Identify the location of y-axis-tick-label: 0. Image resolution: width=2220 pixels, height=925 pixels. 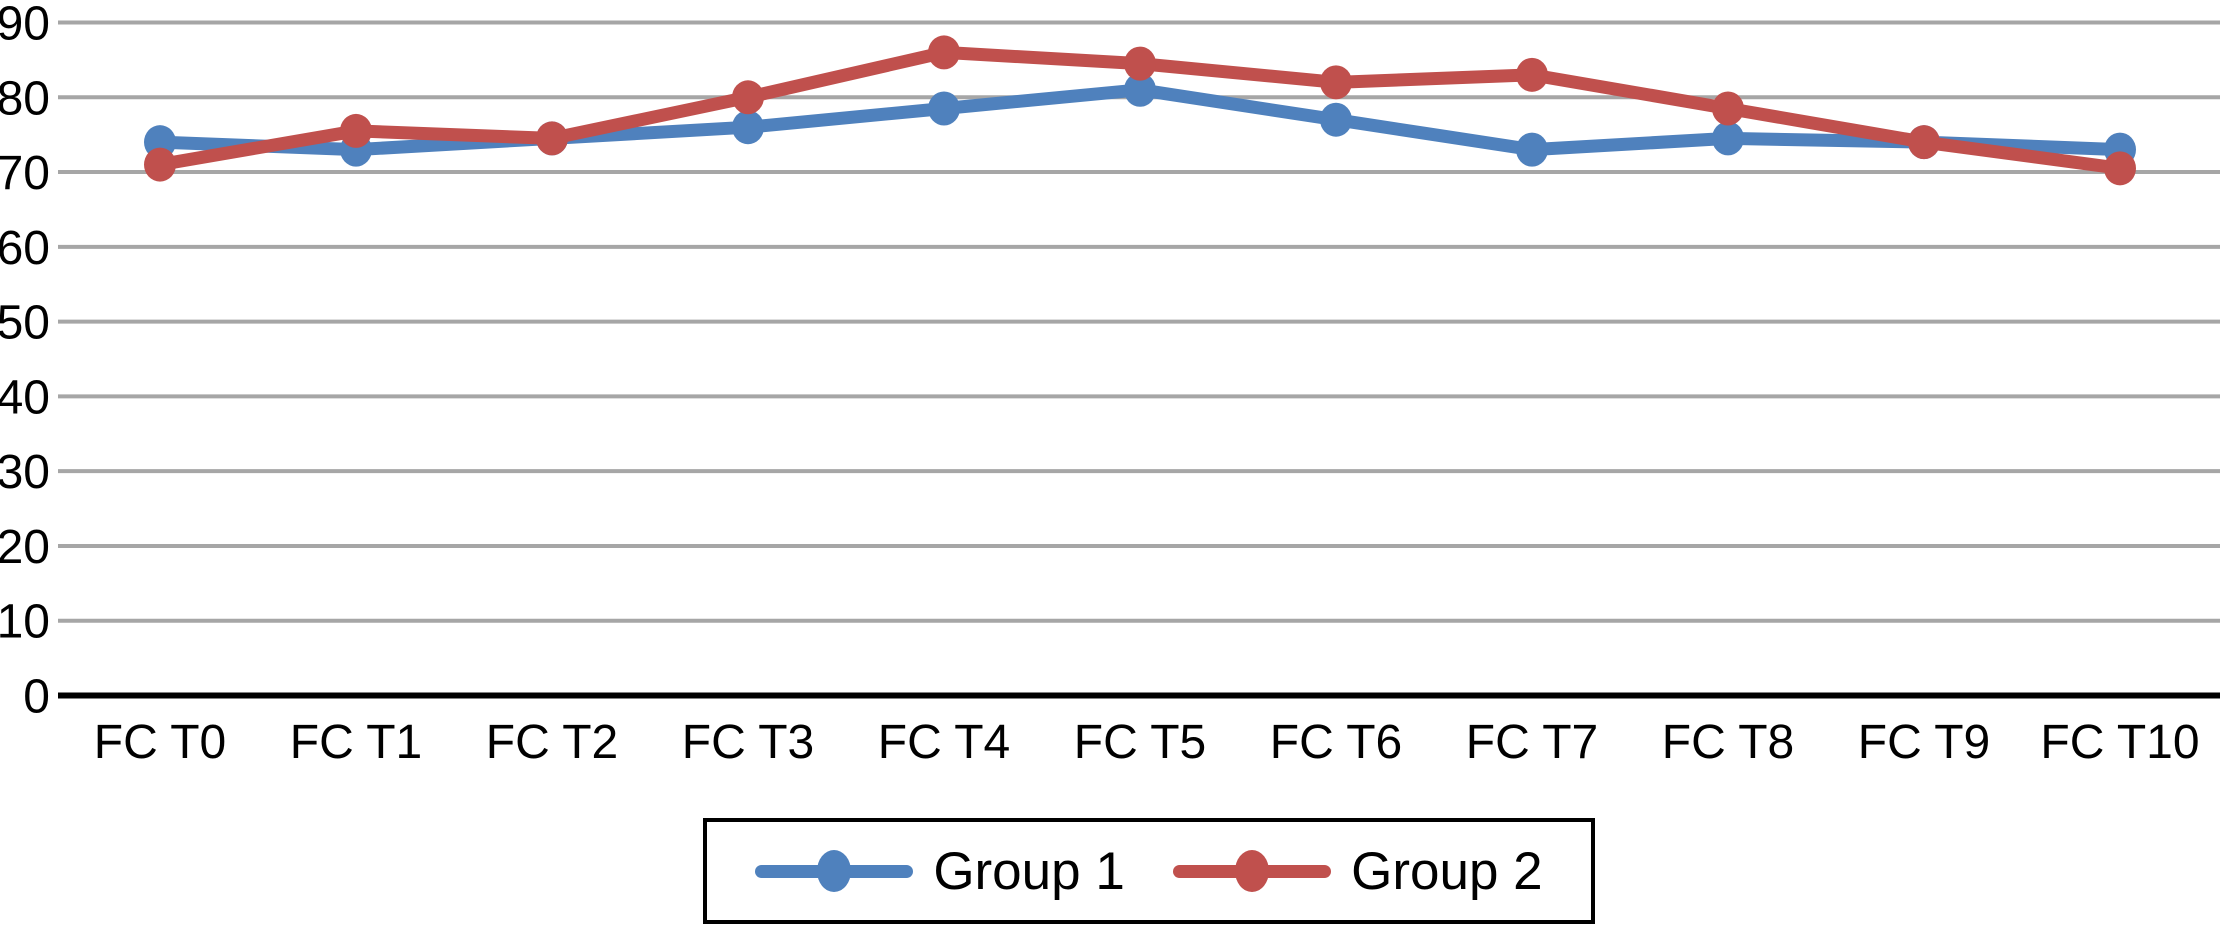
(36, 697).